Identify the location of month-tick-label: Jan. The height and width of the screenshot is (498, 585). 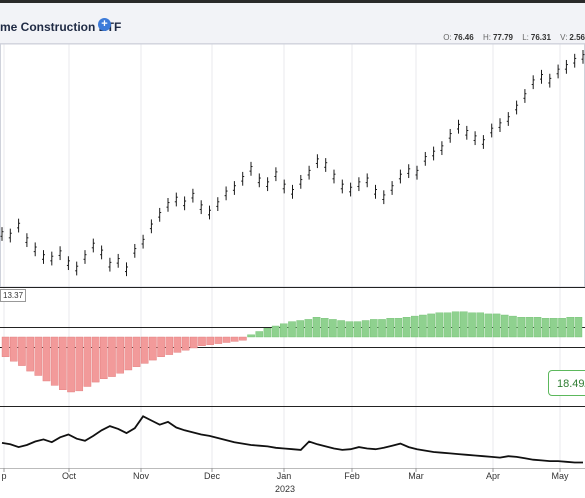
(284, 476).